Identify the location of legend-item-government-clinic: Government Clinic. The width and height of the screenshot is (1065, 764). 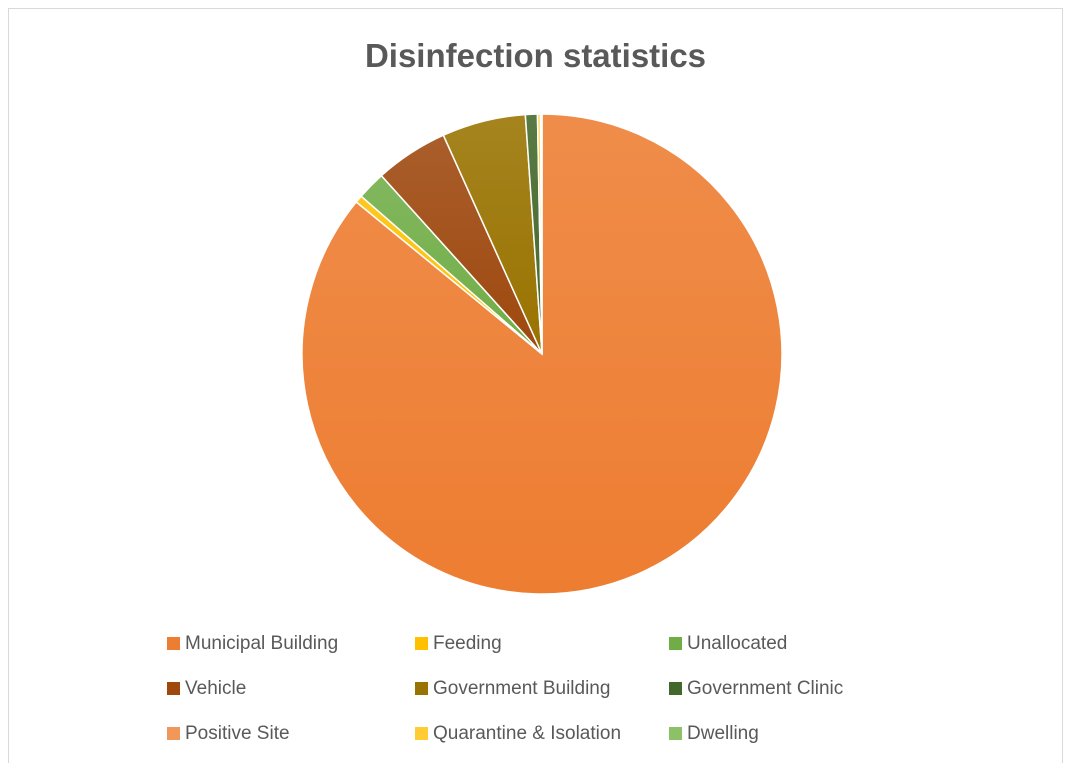
(789, 688).